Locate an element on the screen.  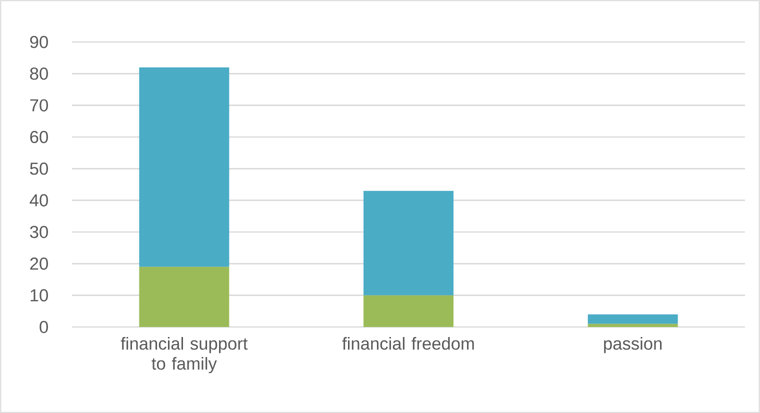
y-tick-label: 60 is located at coordinates (39, 137).